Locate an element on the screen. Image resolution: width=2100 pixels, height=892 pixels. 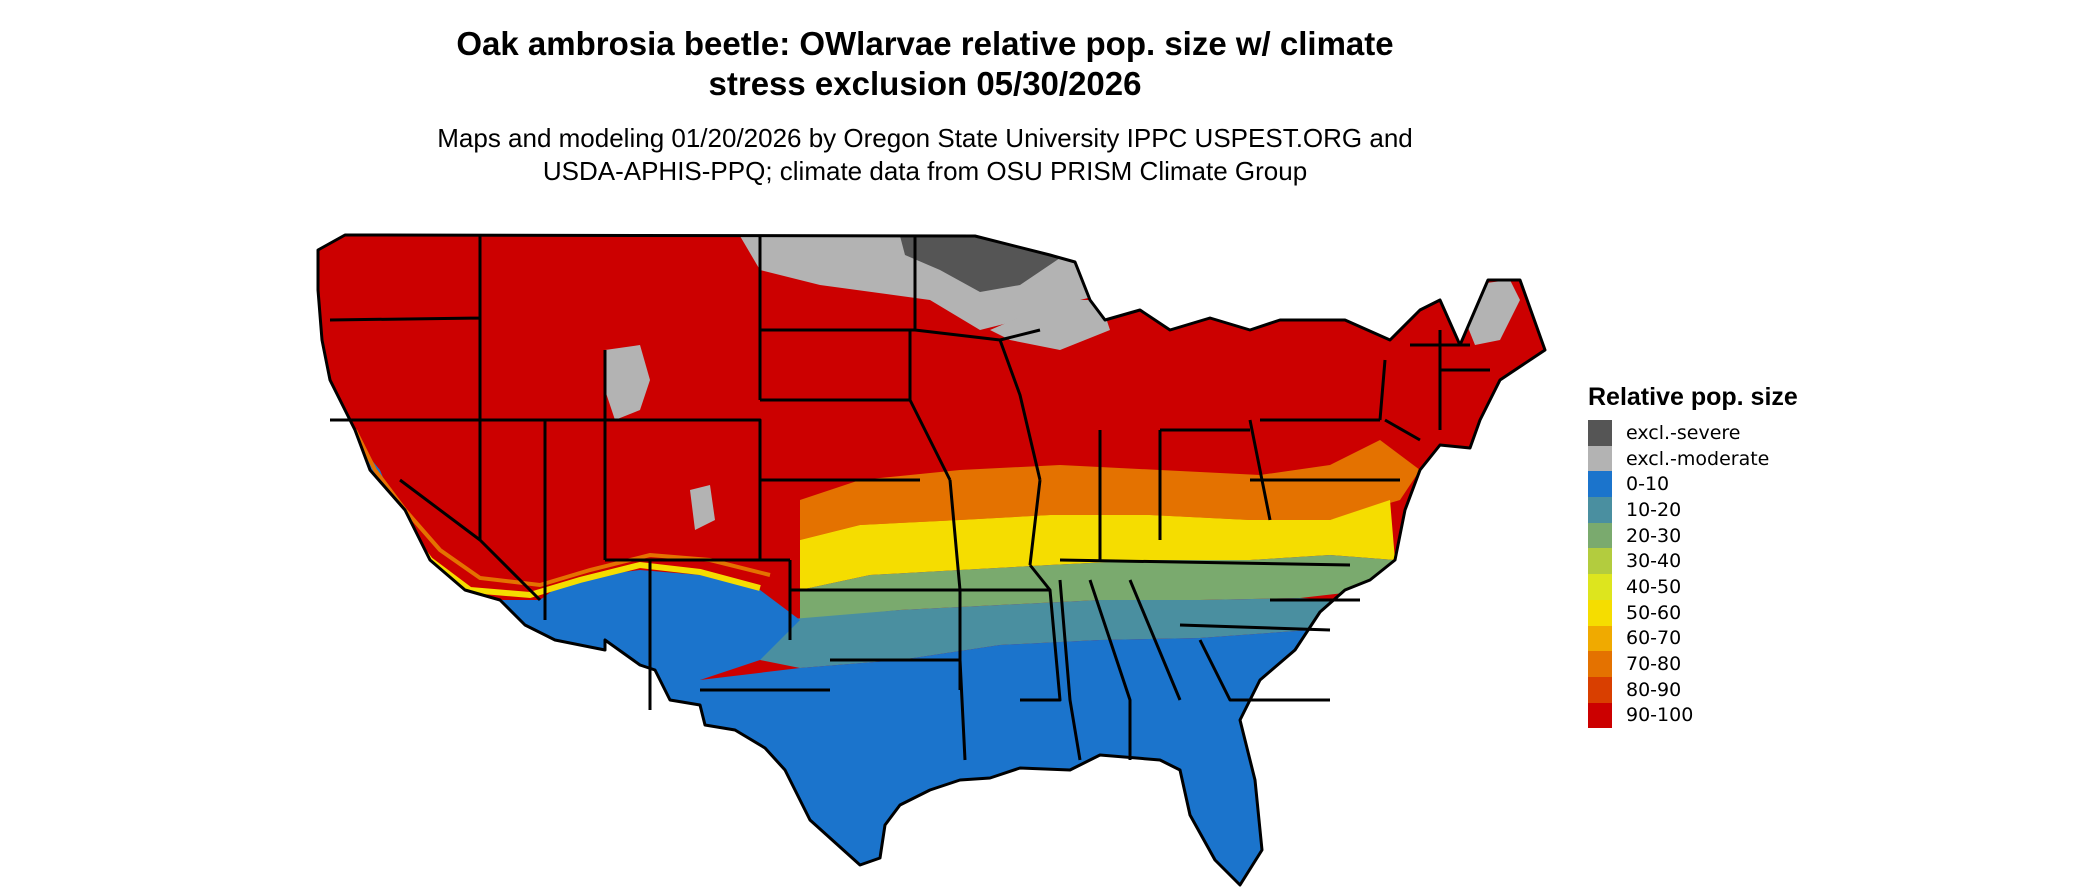
region-excl-moderate-colorado is located at coordinates (702, 507).